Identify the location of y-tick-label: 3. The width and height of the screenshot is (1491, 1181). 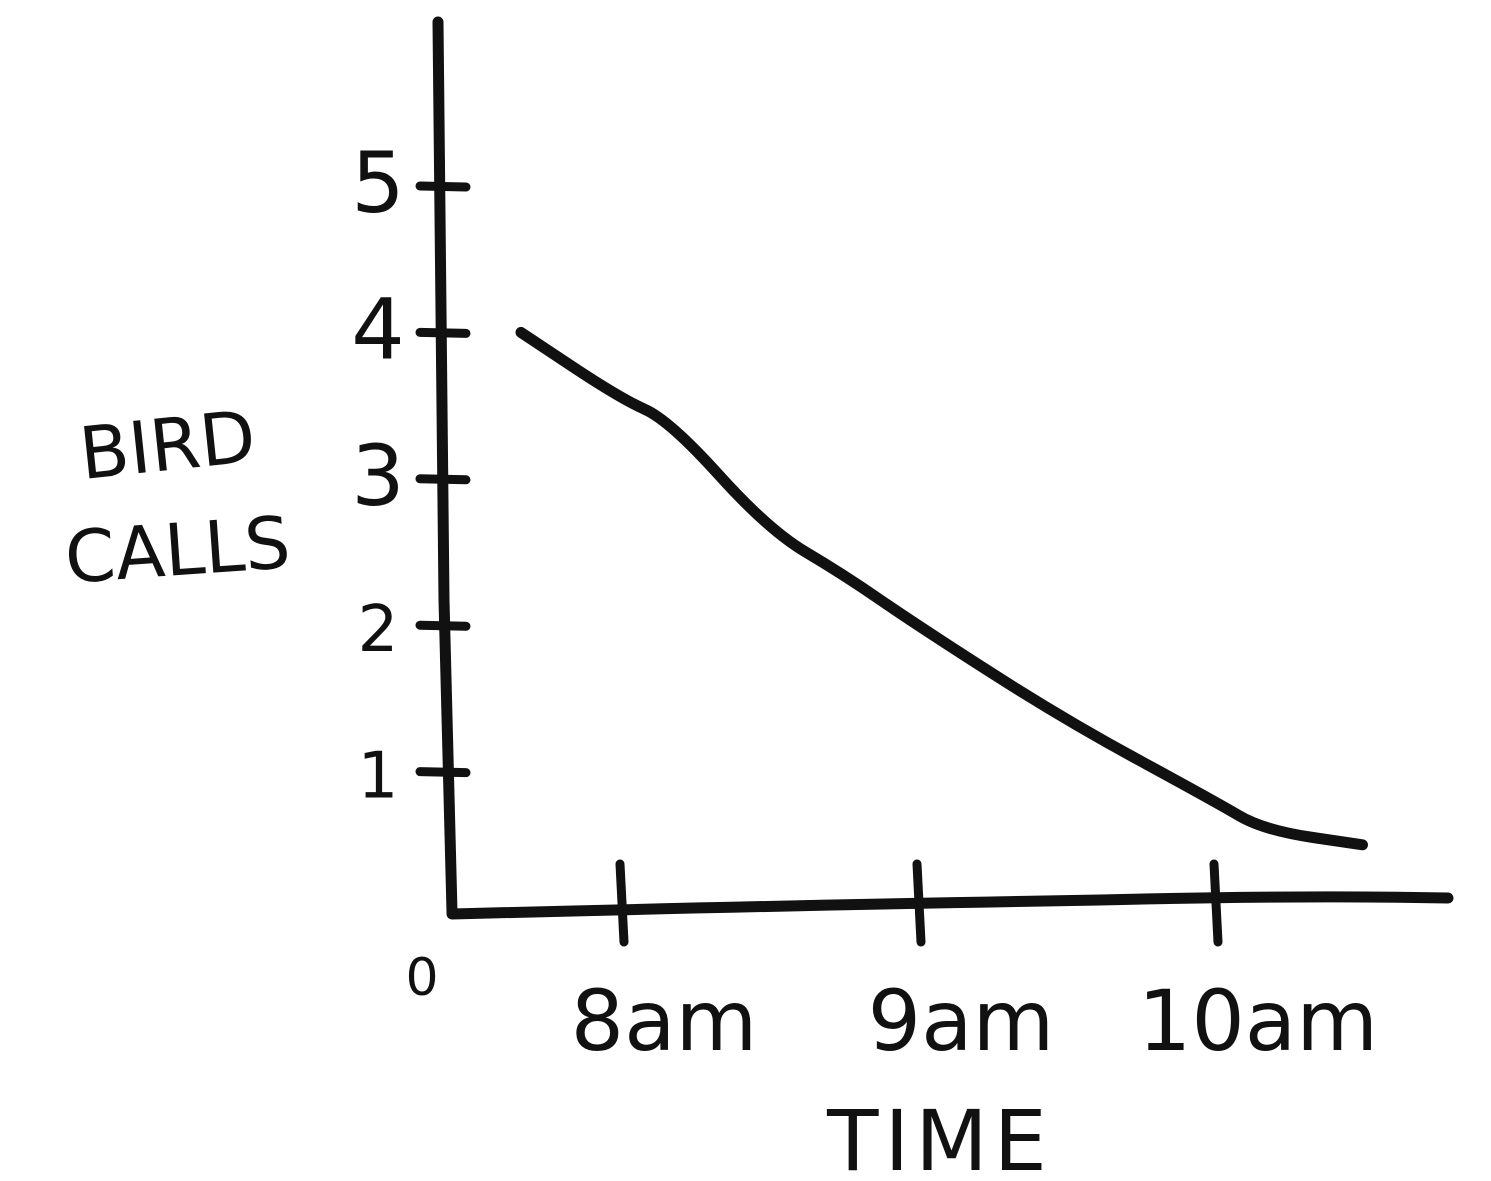
(377, 476).